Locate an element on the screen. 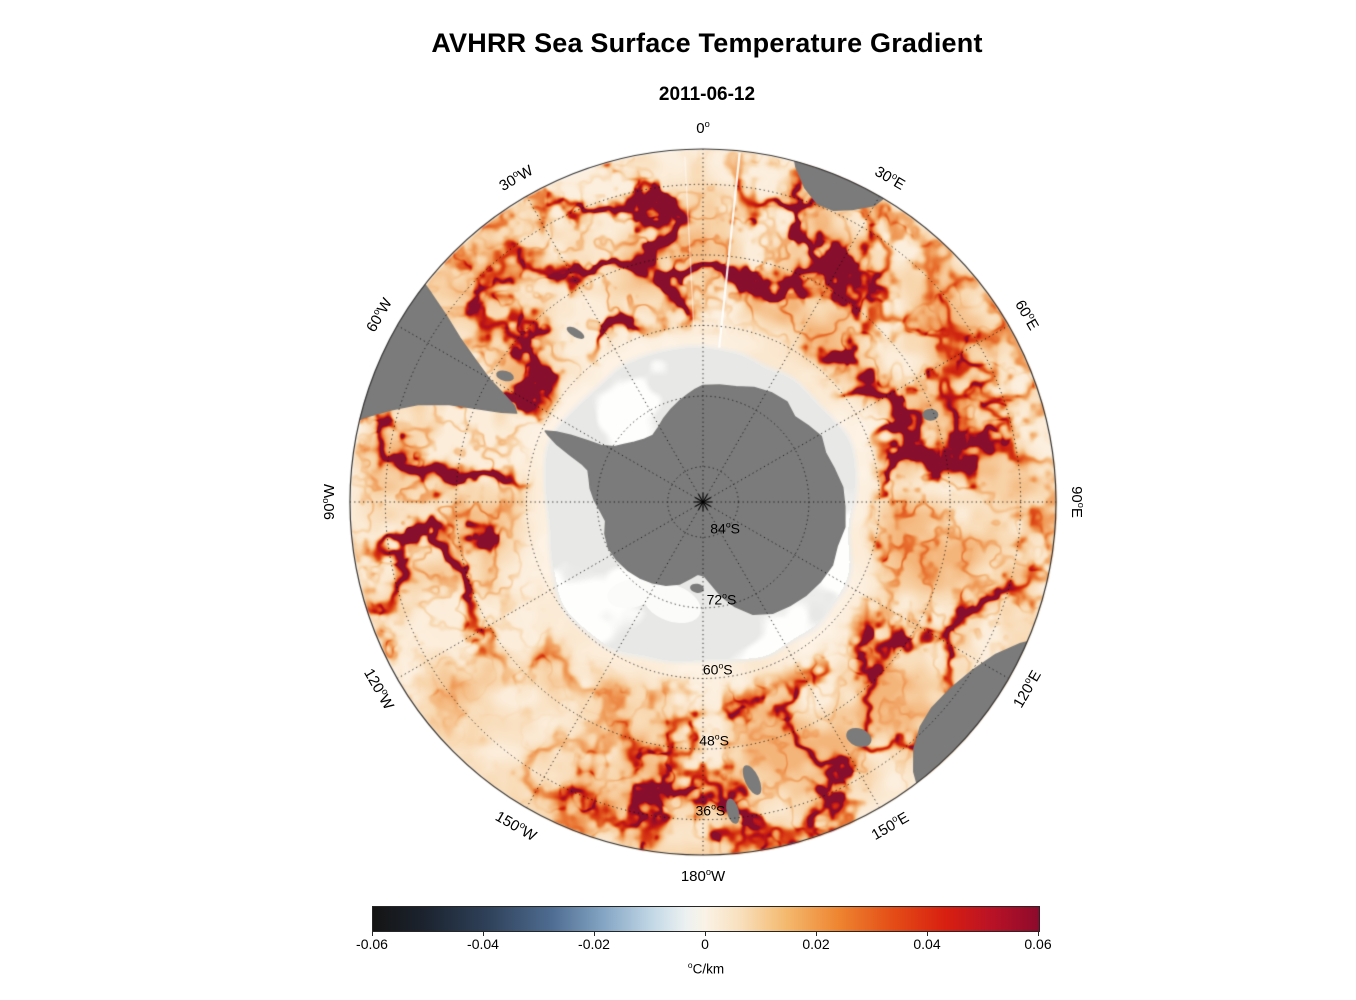  latitude-label-60S: 60oS is located at coordinates (717, 669).